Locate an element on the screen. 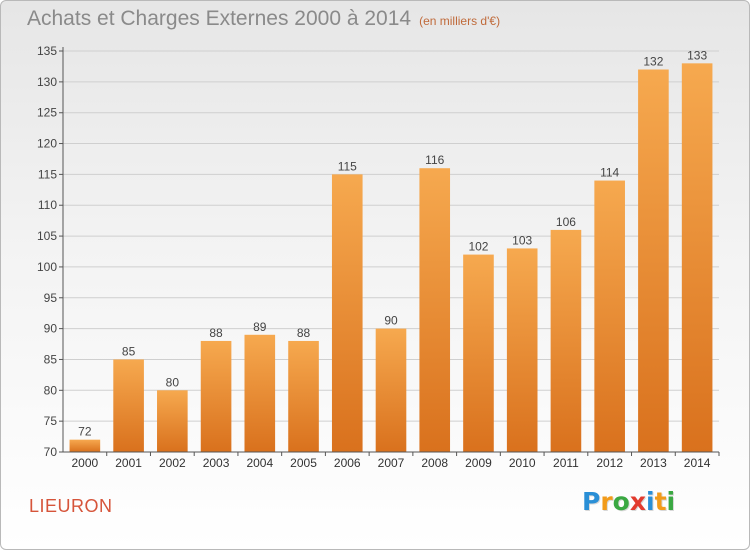 This screenshot has width=750, height=550. y-tick-label: 80 is located at coordinates (51, 390).